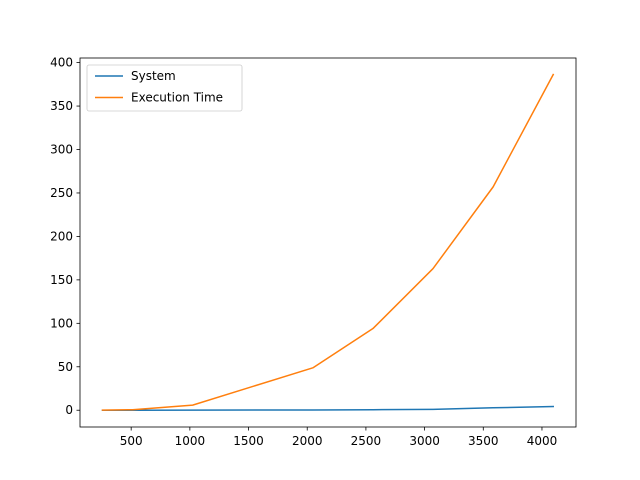 Image resolution: width=640 pixels, height=480 pixels. Describe the element at coordinates (61, 323) in the screenshot. I see `y-tick-label: 100` at that location.